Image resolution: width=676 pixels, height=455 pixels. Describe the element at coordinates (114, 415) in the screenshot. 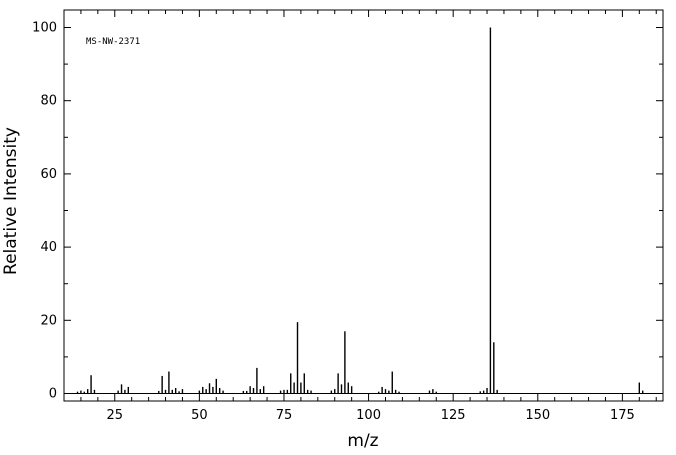

I see `x-tick-label: 25` at that location.